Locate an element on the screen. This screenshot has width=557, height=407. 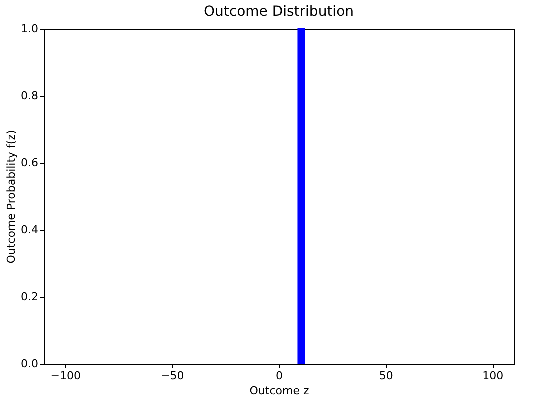
chart-title: Outcome Distribution is located at coordinates (279, 12).